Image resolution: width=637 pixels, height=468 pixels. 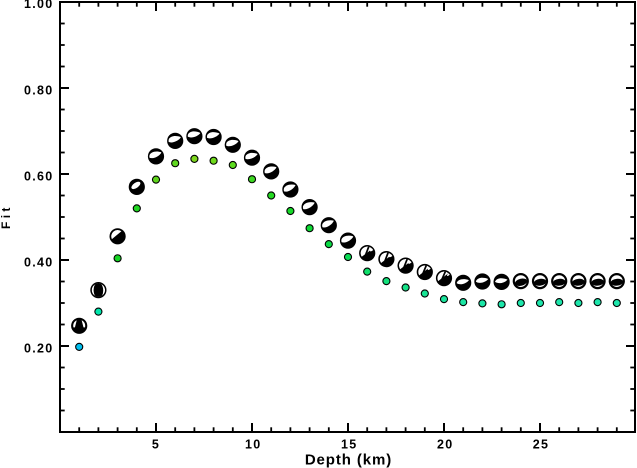 What do you see at coordinates (348, 459) in the screenshot?
I see `svg-text: Depth (km)` at bounding box center [348, 459].